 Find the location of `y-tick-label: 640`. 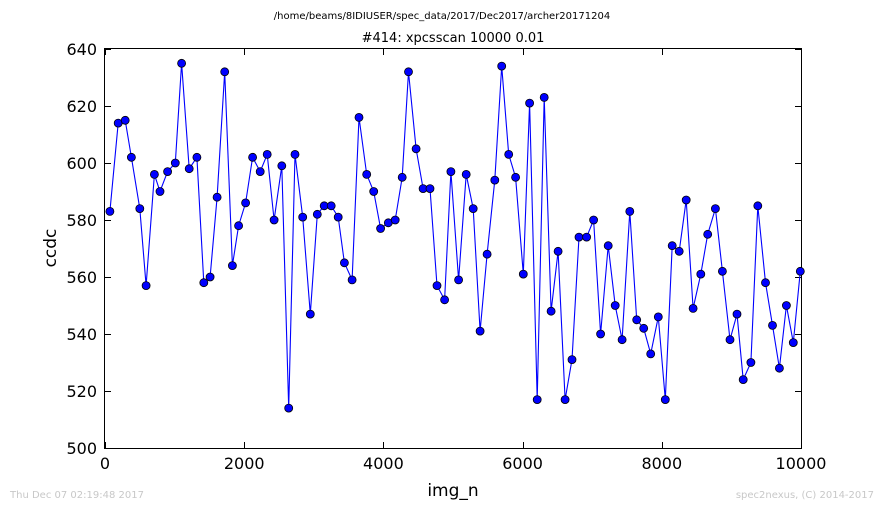

y-tick-label: 640 is located at coordinates (81, 49).